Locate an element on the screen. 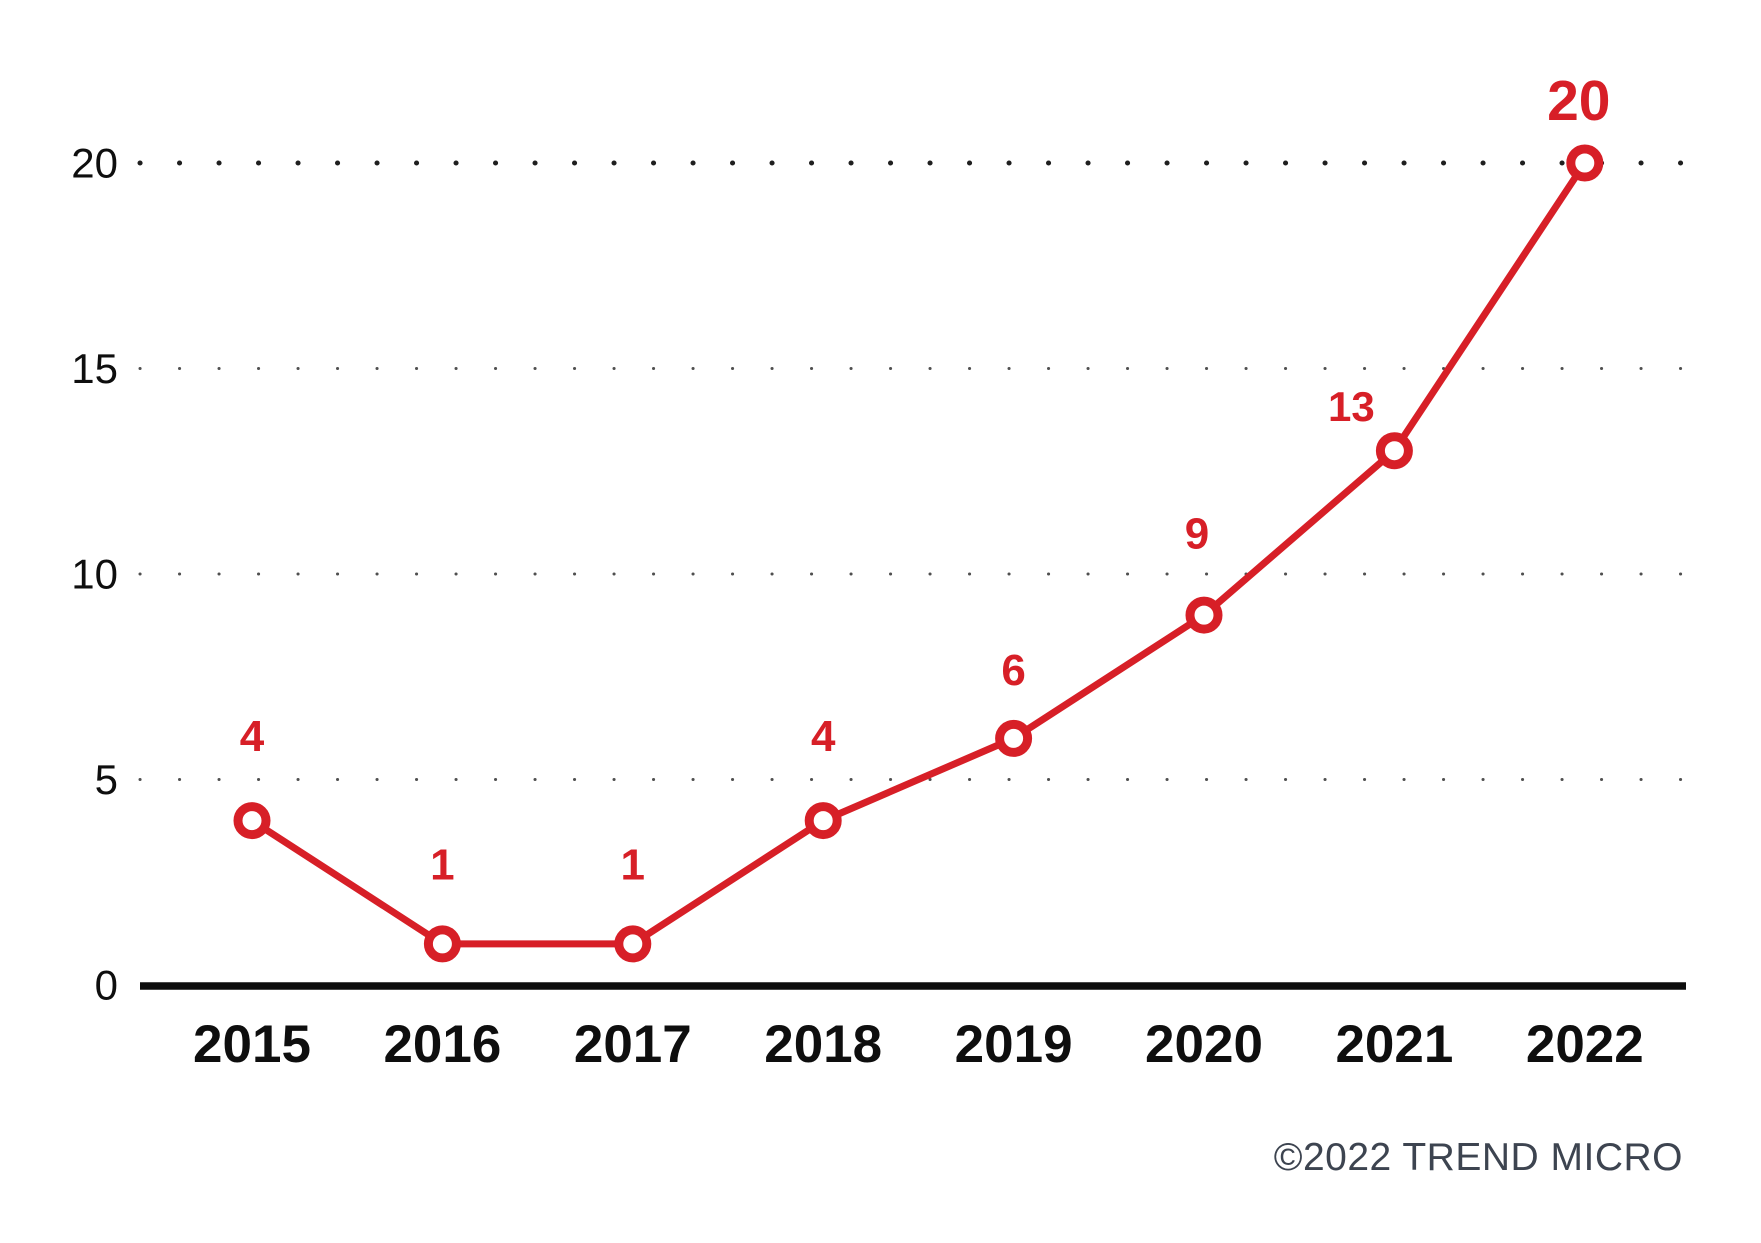 The image size is (1761, 1243). x-tick-label-2022: 2022 is located at coordinates (1585, 1044).